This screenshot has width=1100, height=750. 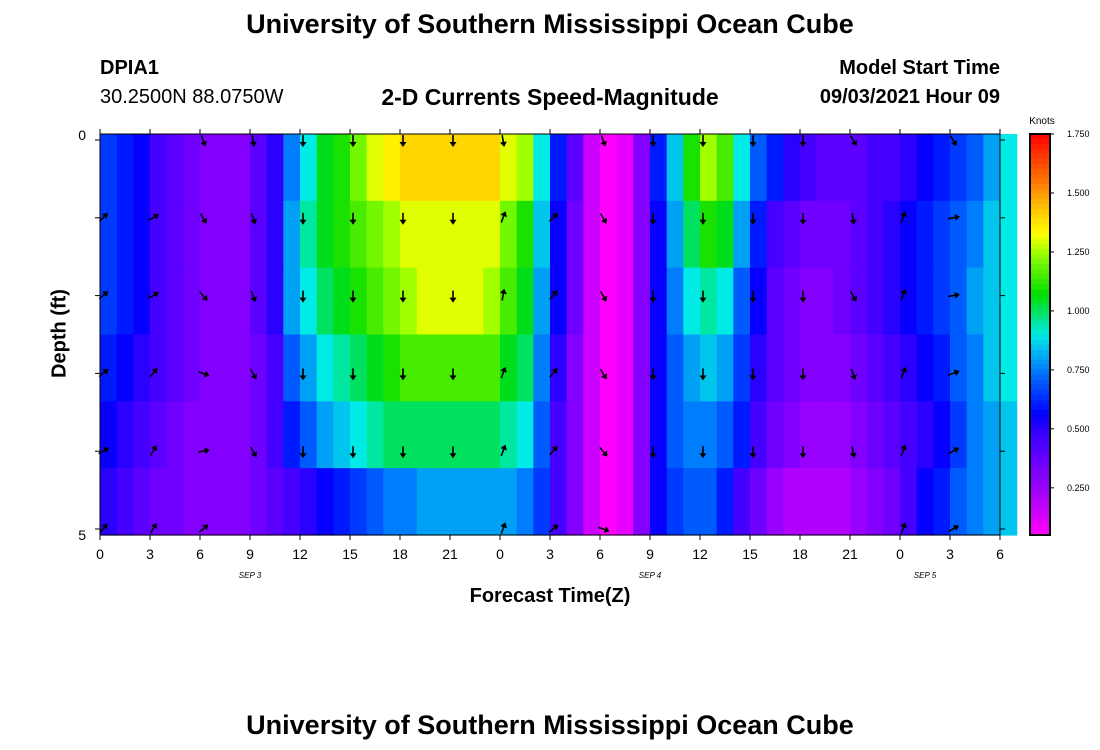 I want to click on date-label: SEP 5, so click(x=925, y=575).